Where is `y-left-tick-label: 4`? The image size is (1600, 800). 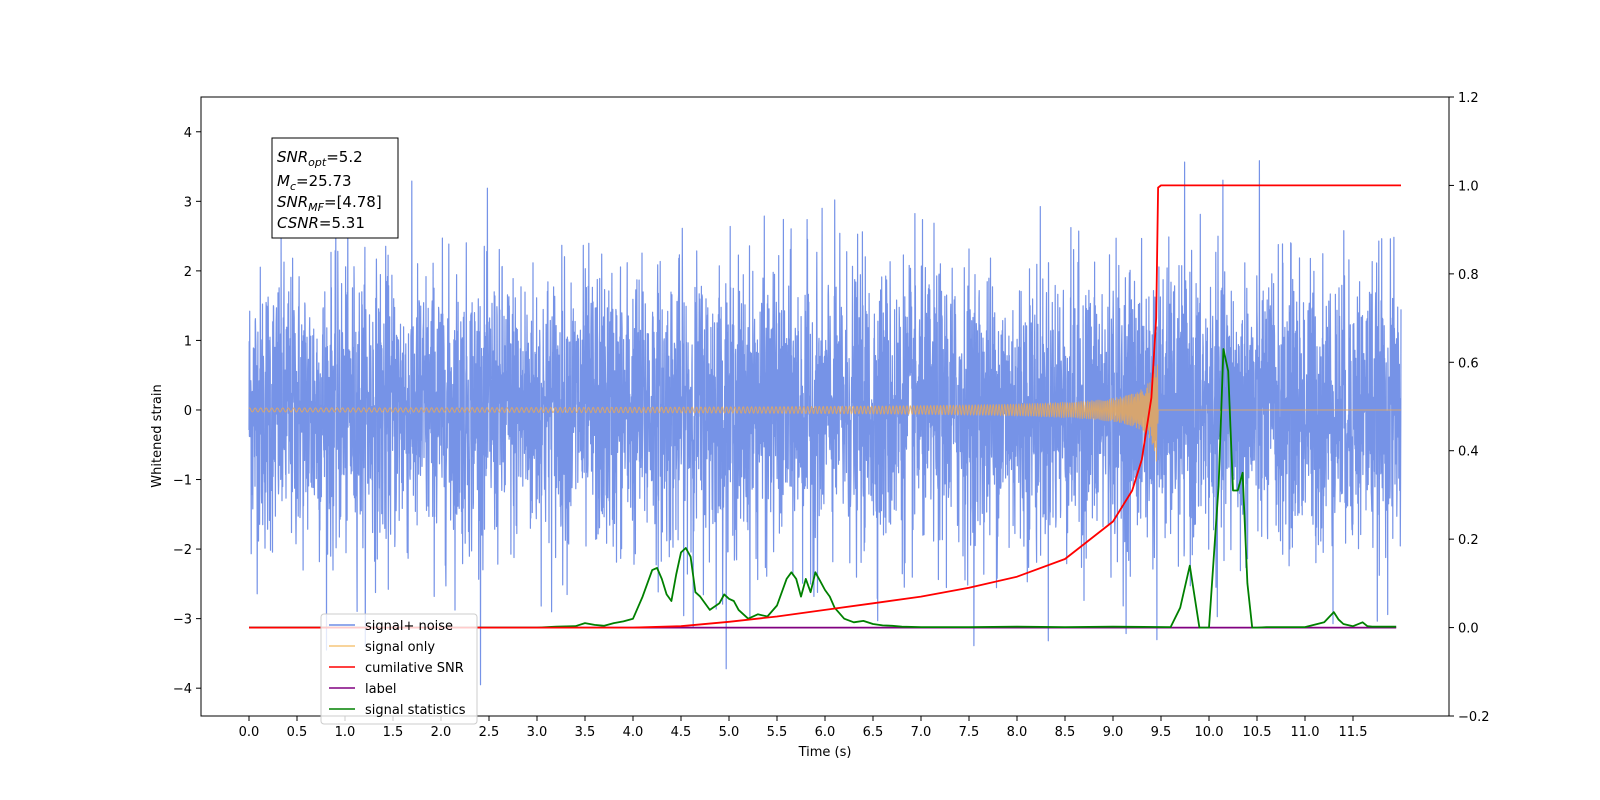
y-left-tick-label: 4 is located at coordinates (188, 133).